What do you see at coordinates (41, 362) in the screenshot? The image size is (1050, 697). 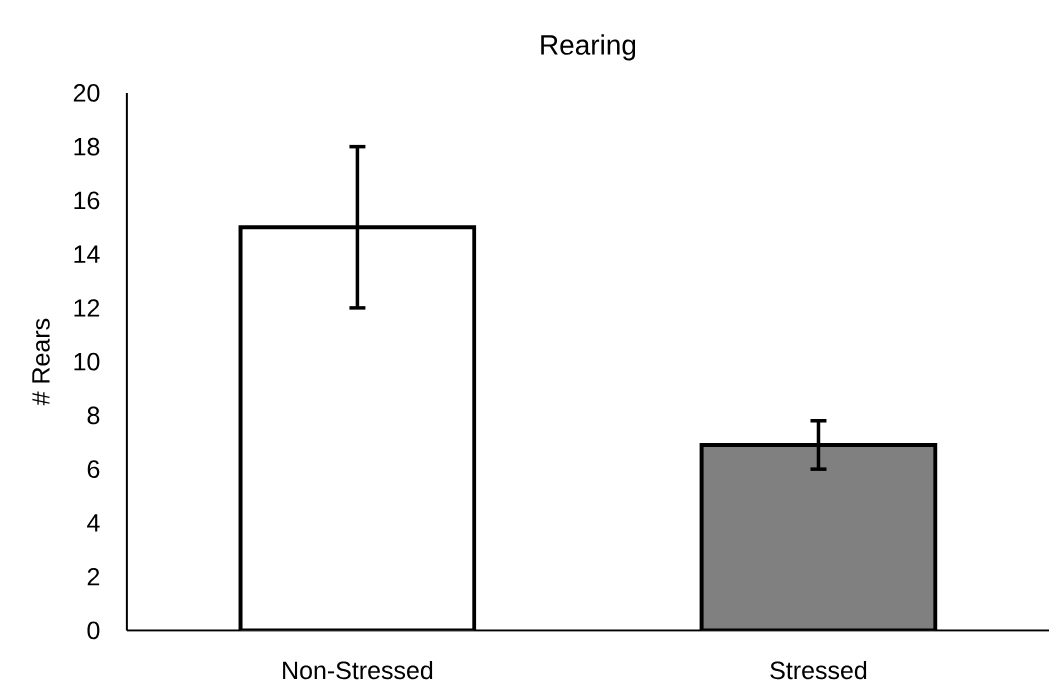 I see `y-axis-title: # Rears` at bounding box center [41, 362].